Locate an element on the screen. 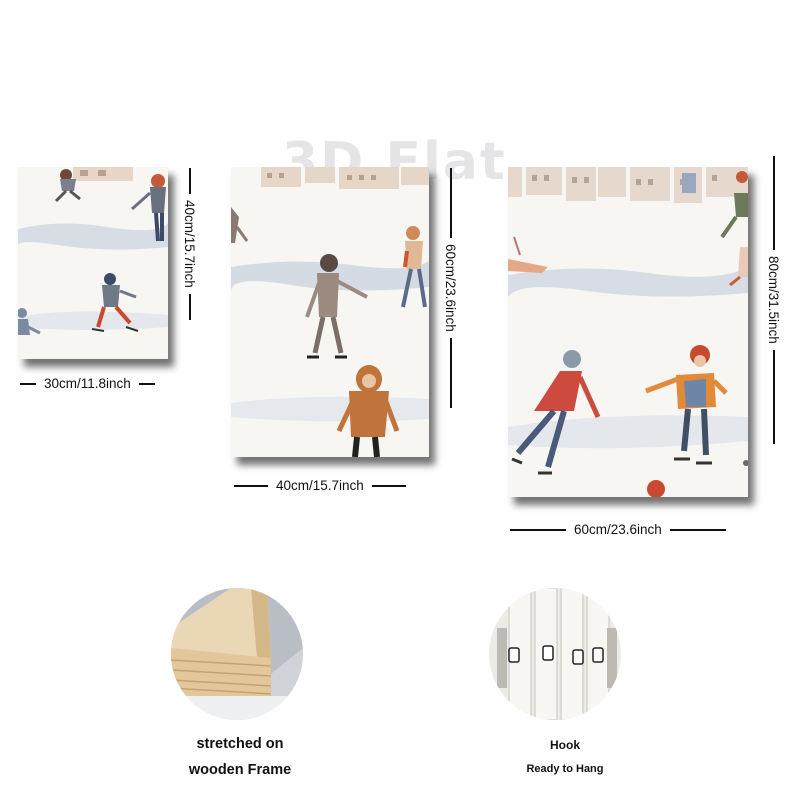 Image resolution: width=800 pixels, height=800 pixels. panel-medium-width-label: 40cm/15.7inch is located at coordinates (320, 485).